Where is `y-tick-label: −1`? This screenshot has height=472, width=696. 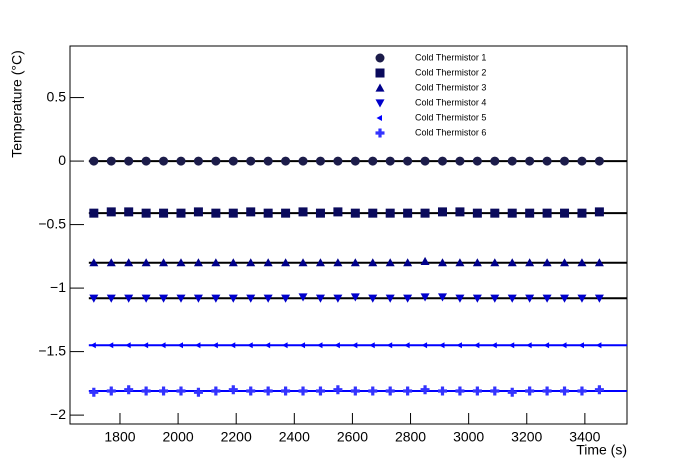 y-tick-label: −1 is located at coordinates (58, 287).